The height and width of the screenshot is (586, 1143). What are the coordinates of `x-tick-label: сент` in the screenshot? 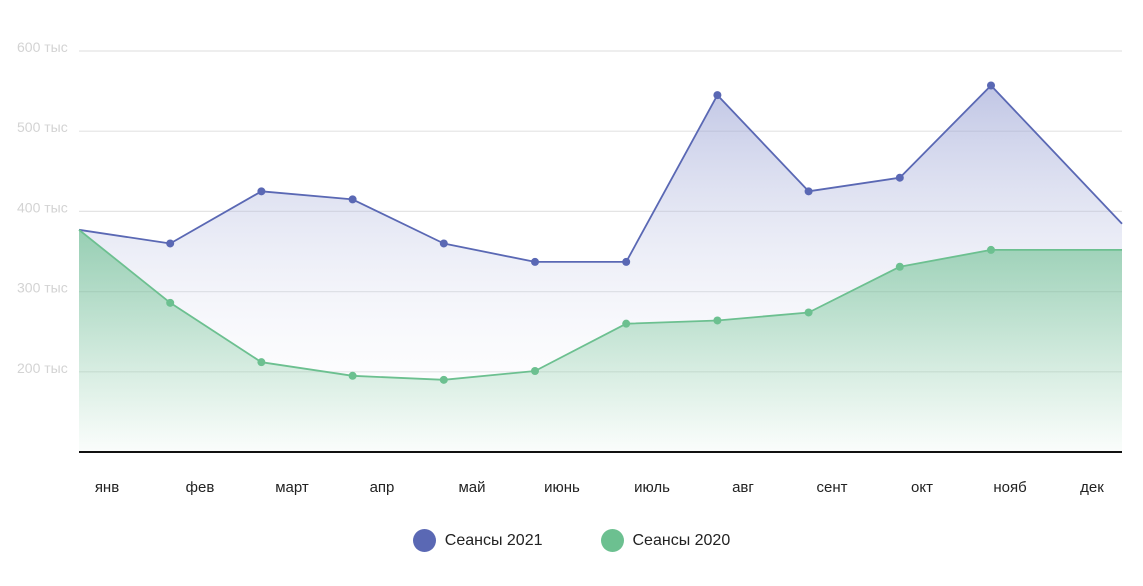 It's located at (832, 487).